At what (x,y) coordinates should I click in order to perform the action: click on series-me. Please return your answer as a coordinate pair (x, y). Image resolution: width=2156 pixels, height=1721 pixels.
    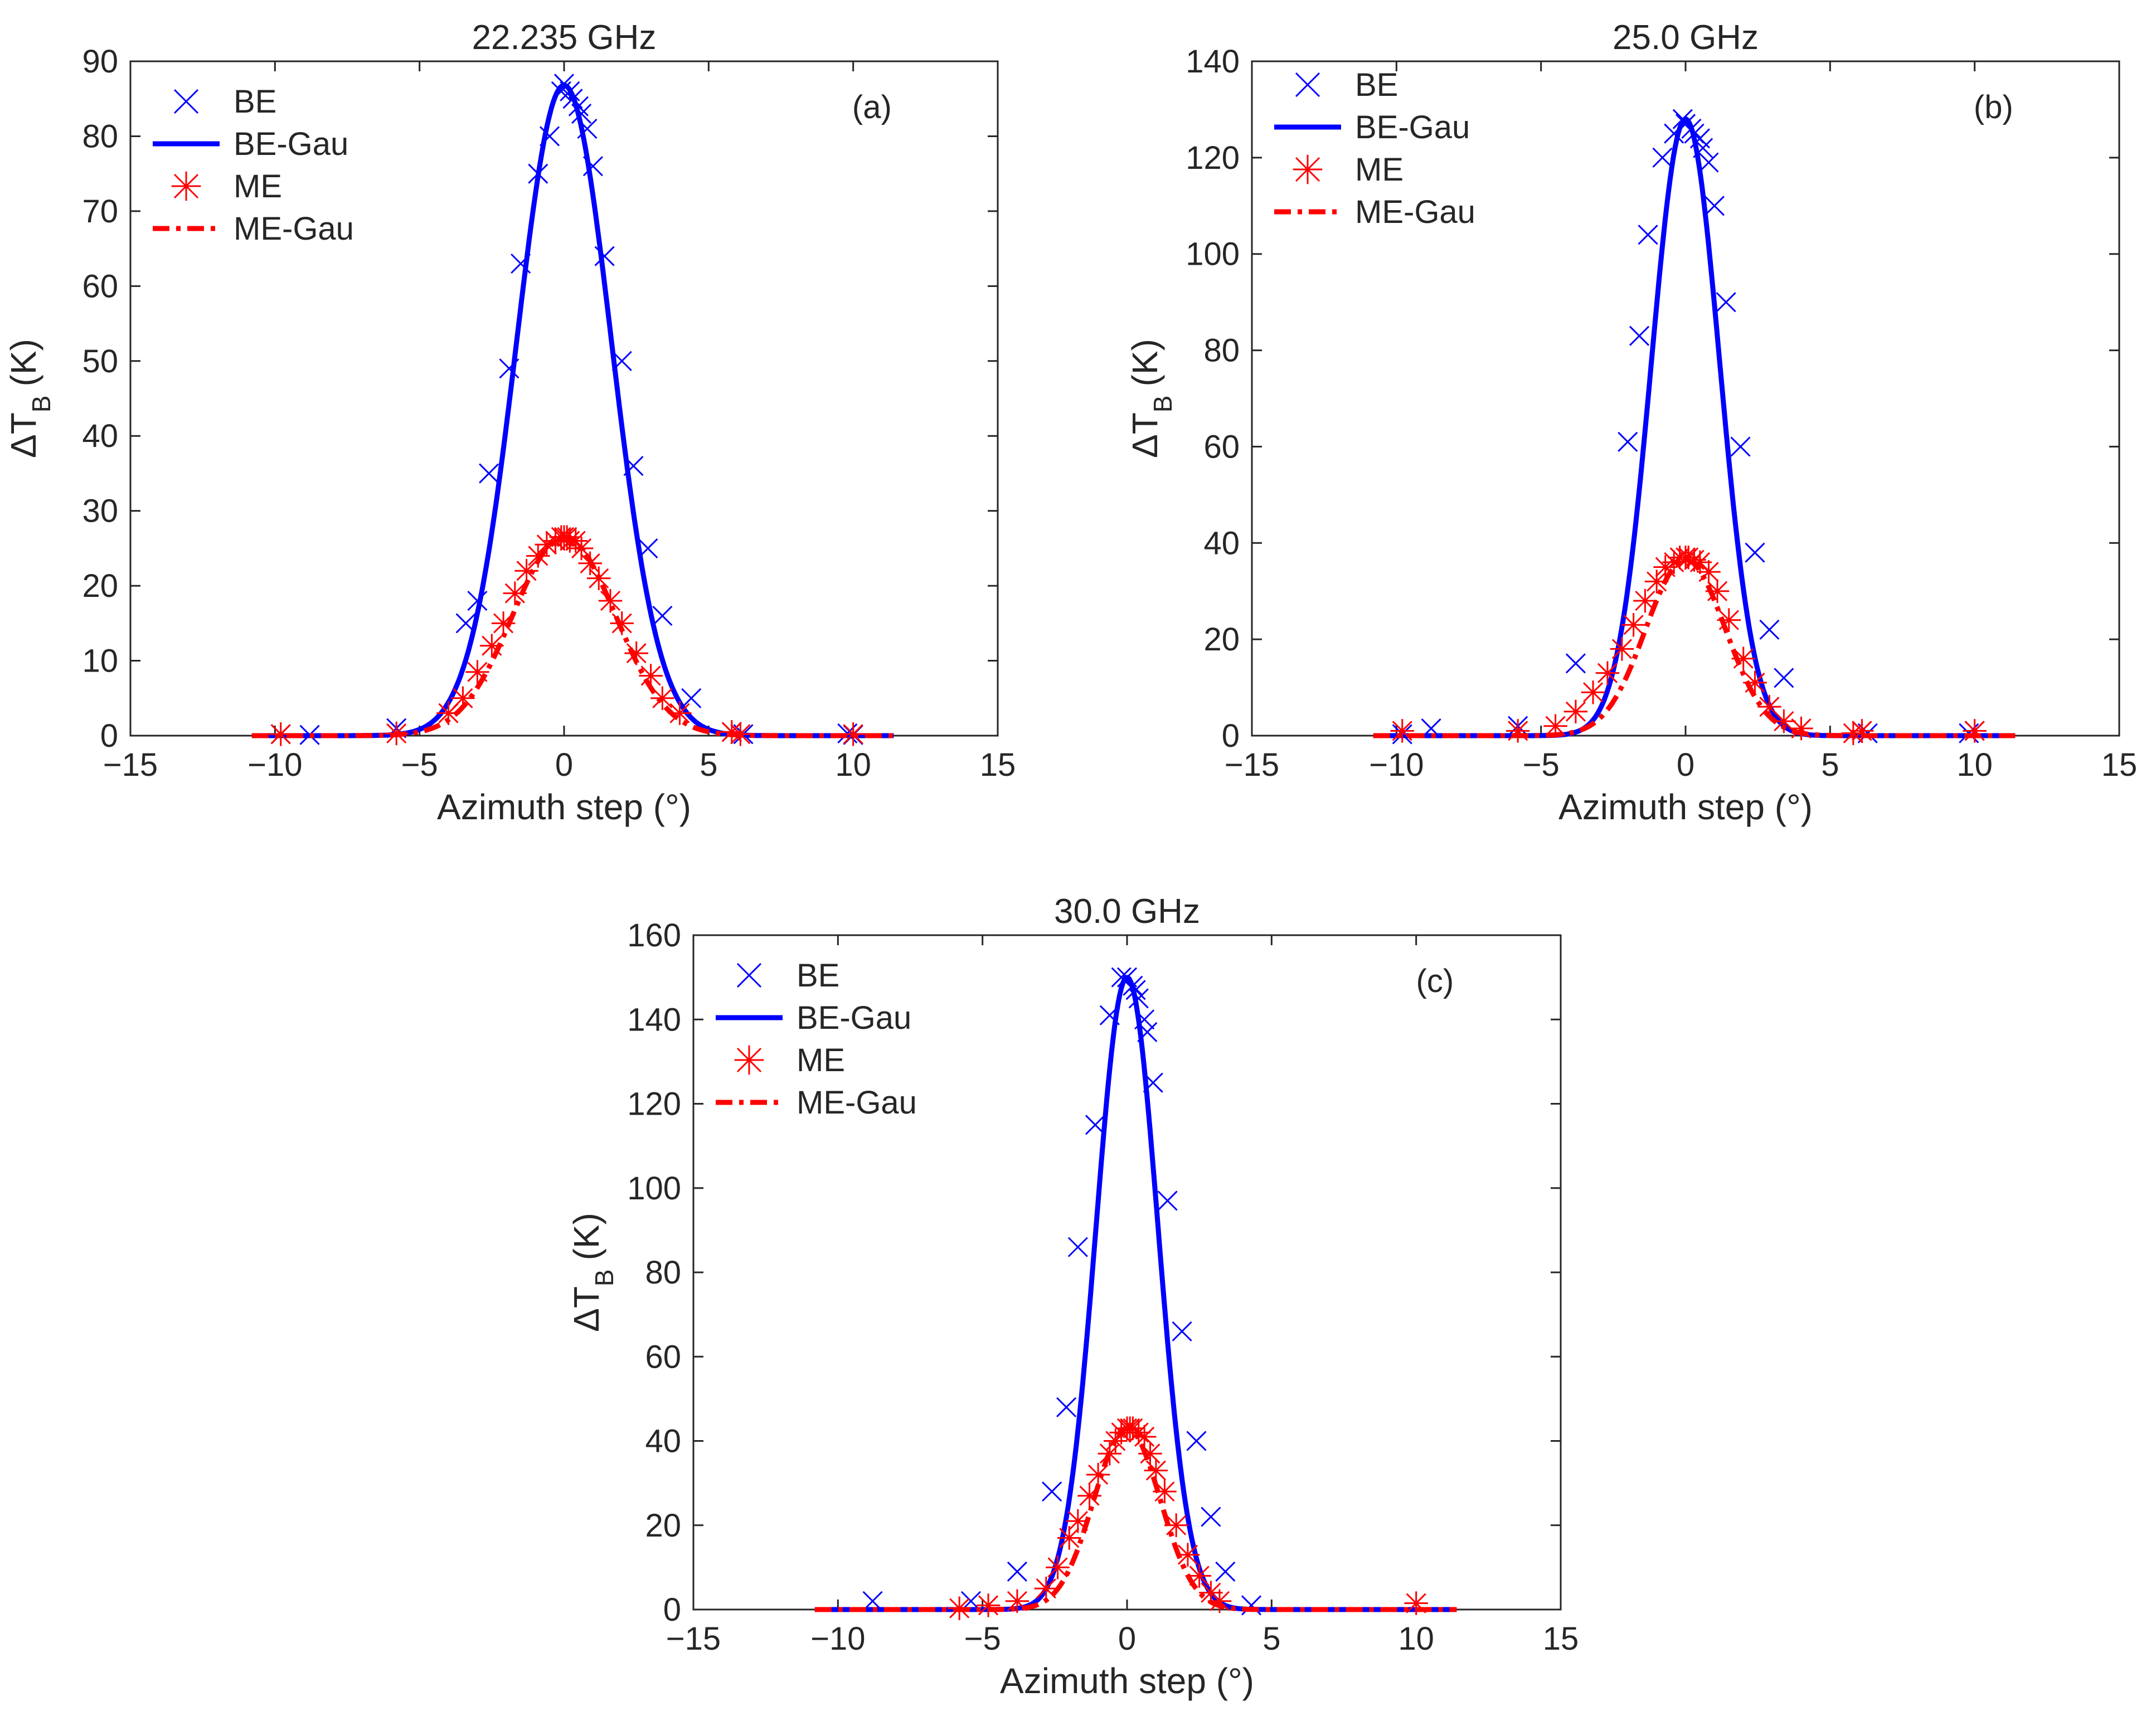
    Looking at the image, I should click on (1688, 645).